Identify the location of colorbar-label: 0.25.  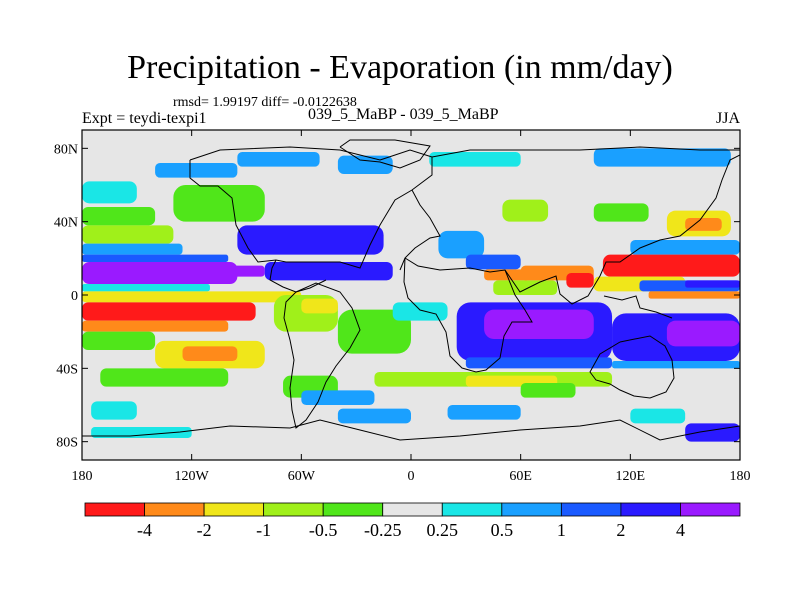
(443, 530).